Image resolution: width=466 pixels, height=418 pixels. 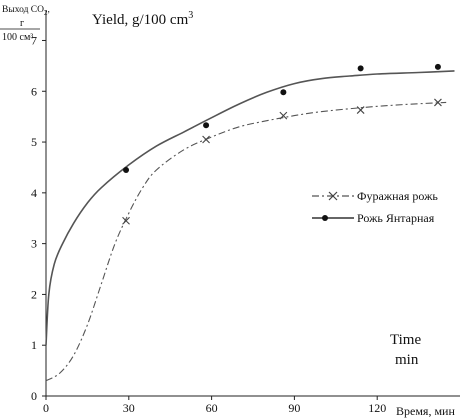 What do you see at coordinates (377, 408) in the screenshot?
I see `x-tick-label: 120` at bounding box center [377, 408].